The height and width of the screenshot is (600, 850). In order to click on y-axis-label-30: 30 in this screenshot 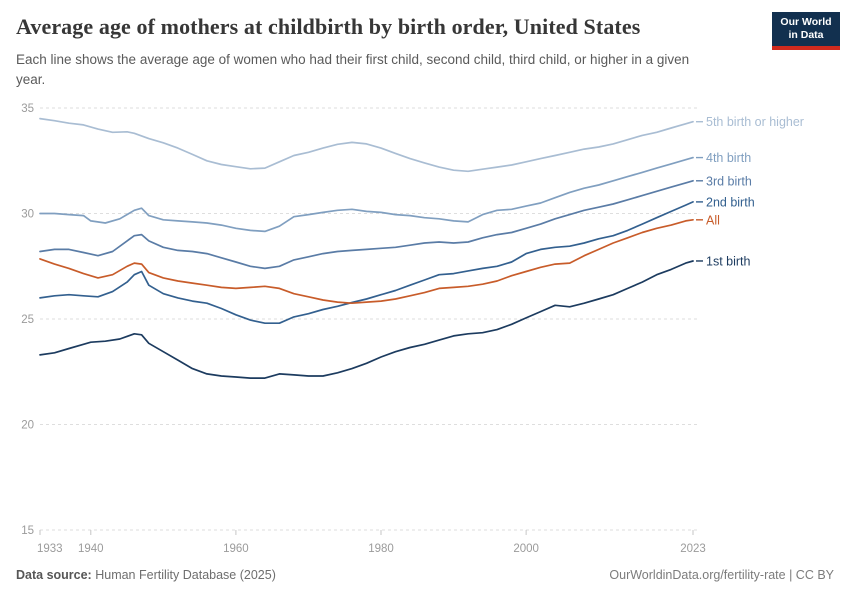, I will do `click(27, 215)`.